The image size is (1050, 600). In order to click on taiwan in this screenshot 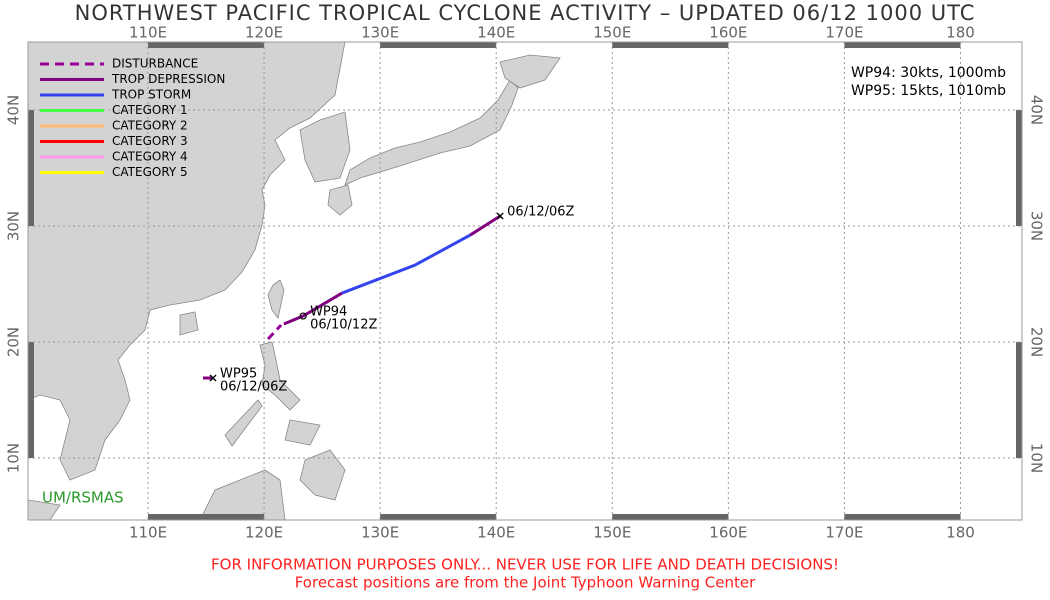, I will do `click(276, 299)`.